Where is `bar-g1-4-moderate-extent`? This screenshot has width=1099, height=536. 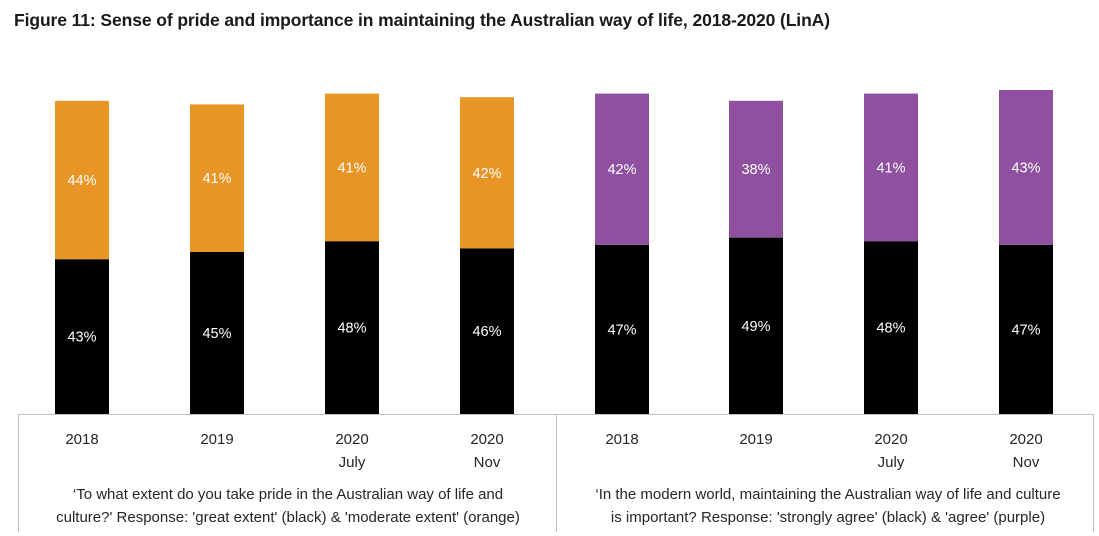
bar-g1-4-moderate-extent is located at coordinates (487, 173).